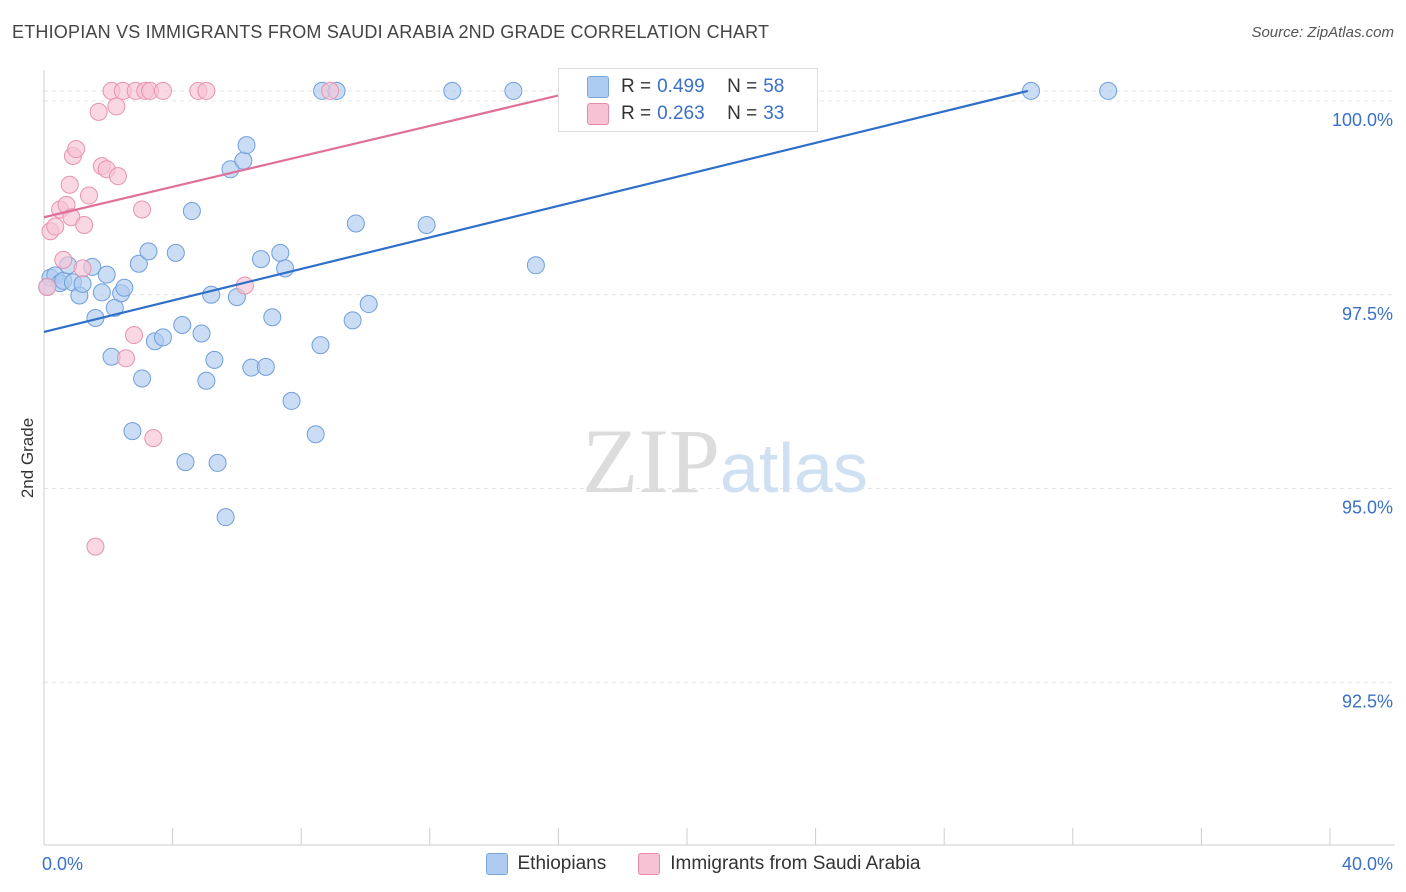 This screenshot has height=892, width=1406. What do you see at coordinates (1367, 701) in the screenshot?
I see `y-tick-label: 92.5%` at bounding box center [1367, 701].